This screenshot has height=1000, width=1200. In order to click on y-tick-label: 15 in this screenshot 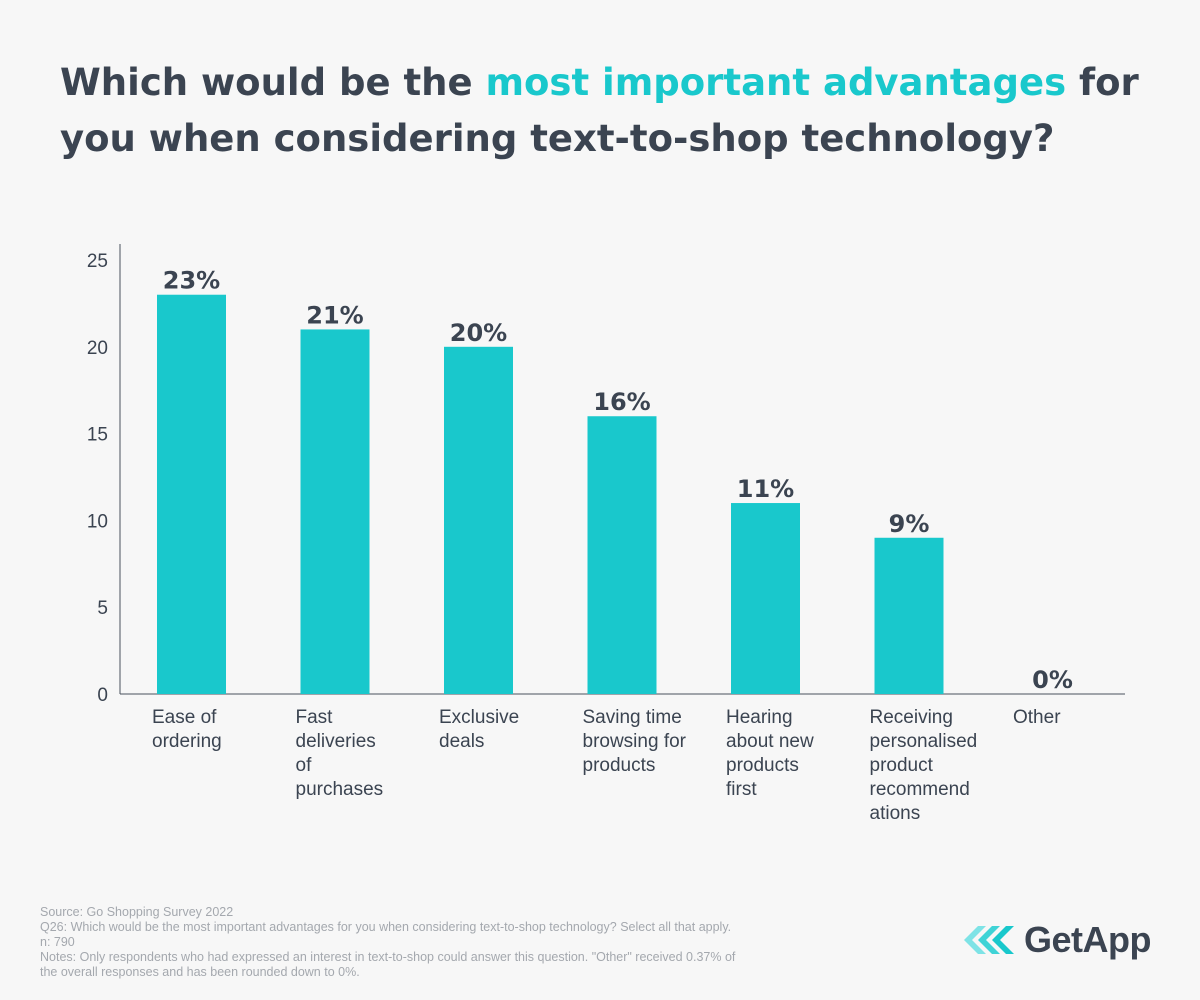, I will do `click(97, 435)`.